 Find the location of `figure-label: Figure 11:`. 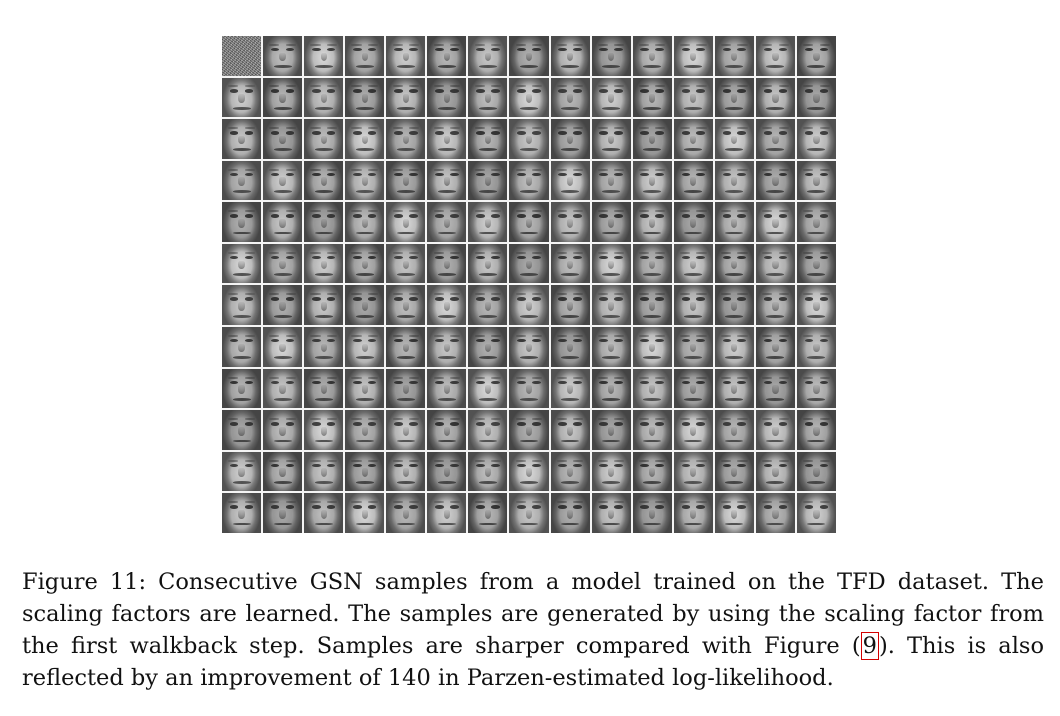

figure-label: Figure 11: is located at coordinates (84, 582).